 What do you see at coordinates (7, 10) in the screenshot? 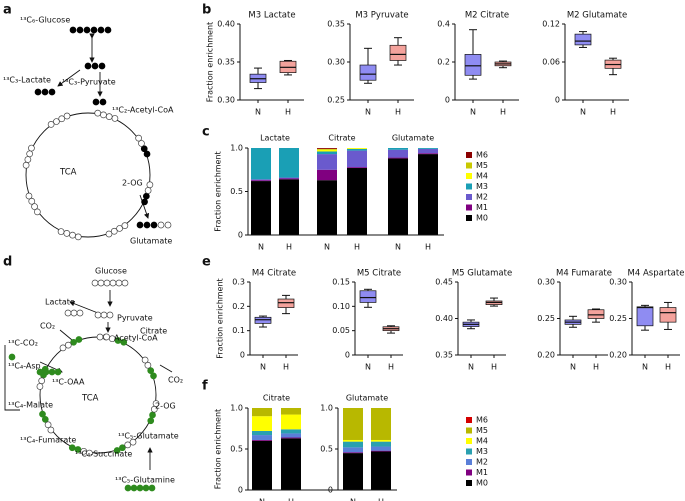
I see `panel-label: a` at bounding box center [7, 10].